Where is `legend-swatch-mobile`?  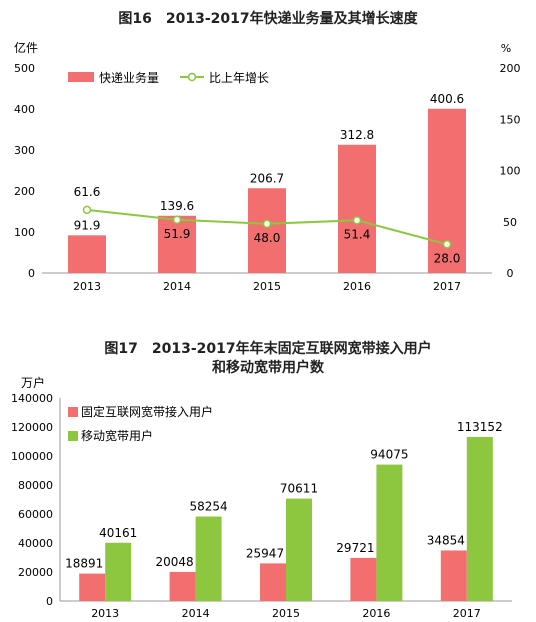
legend-swatch-mobile is located at coordinates (73, 436).